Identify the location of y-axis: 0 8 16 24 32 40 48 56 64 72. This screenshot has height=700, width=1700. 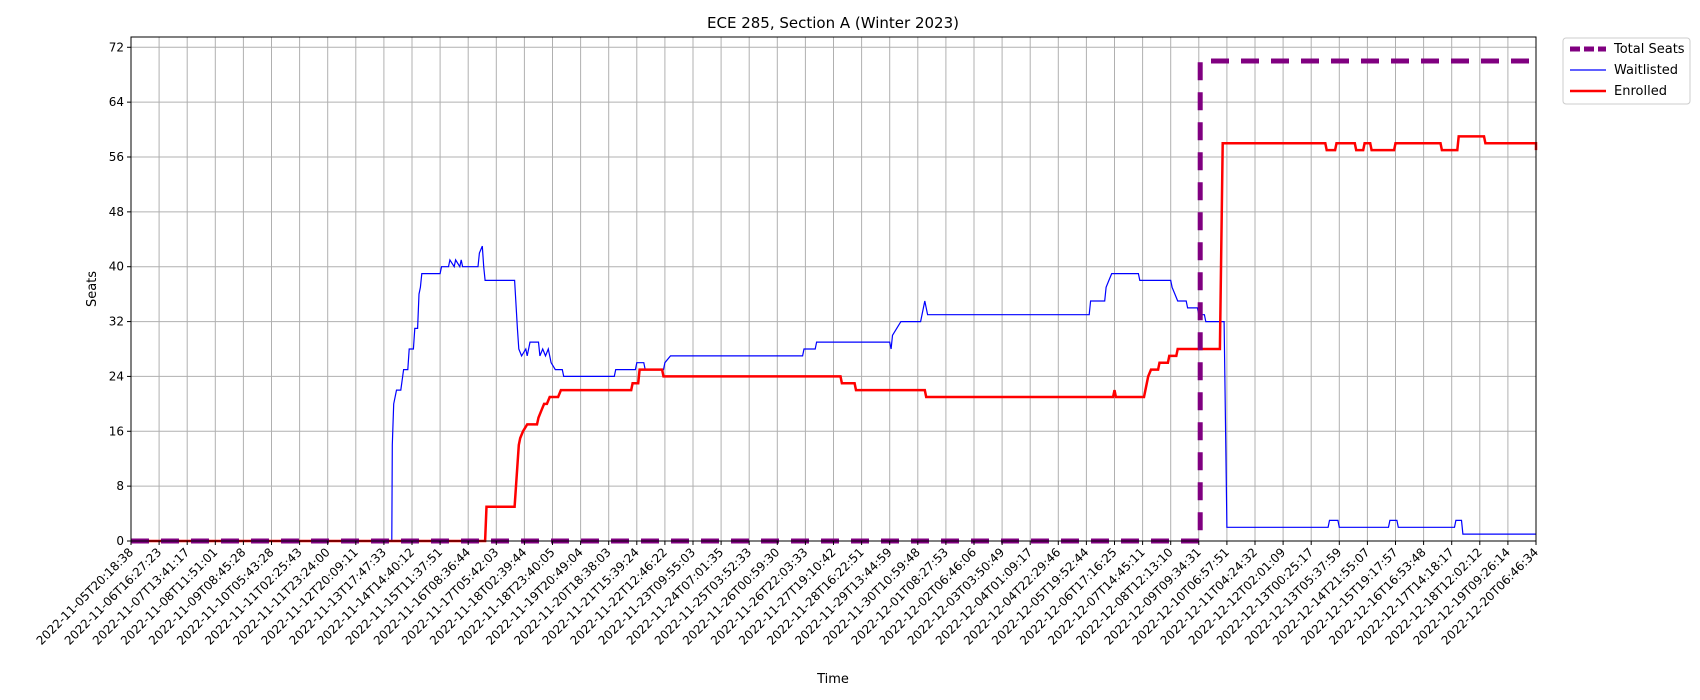
(120, 294).